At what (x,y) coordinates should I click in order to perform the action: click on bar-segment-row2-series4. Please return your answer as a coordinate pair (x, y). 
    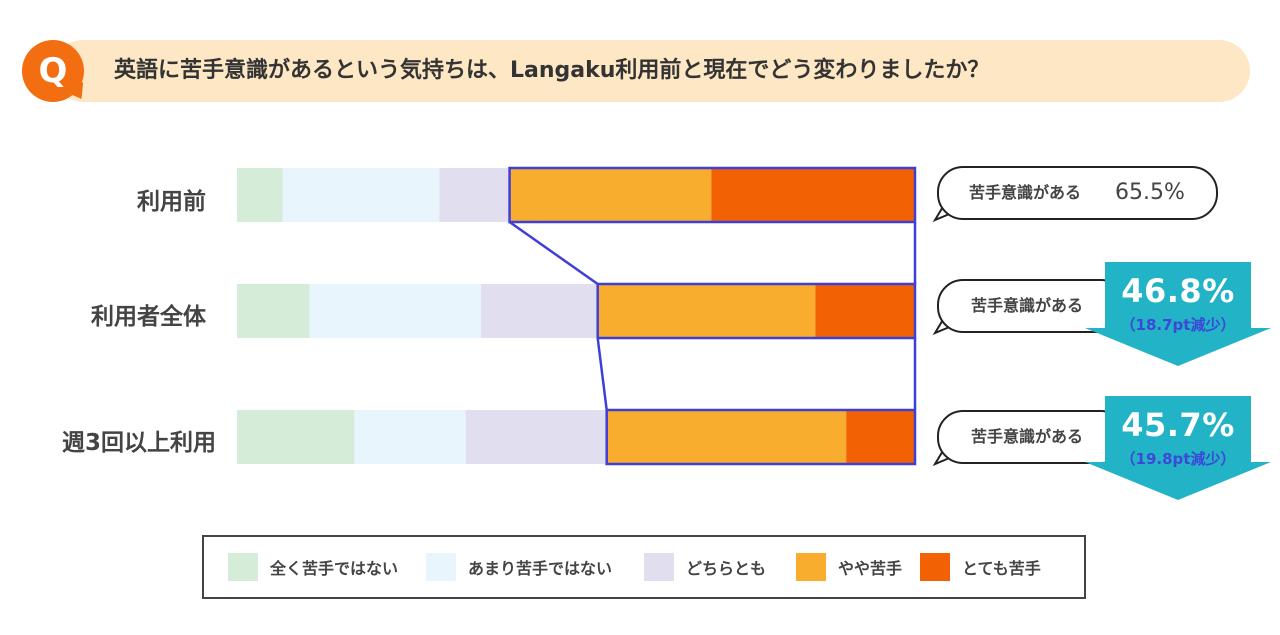
    Looking at the image, I should click on (706, 311).